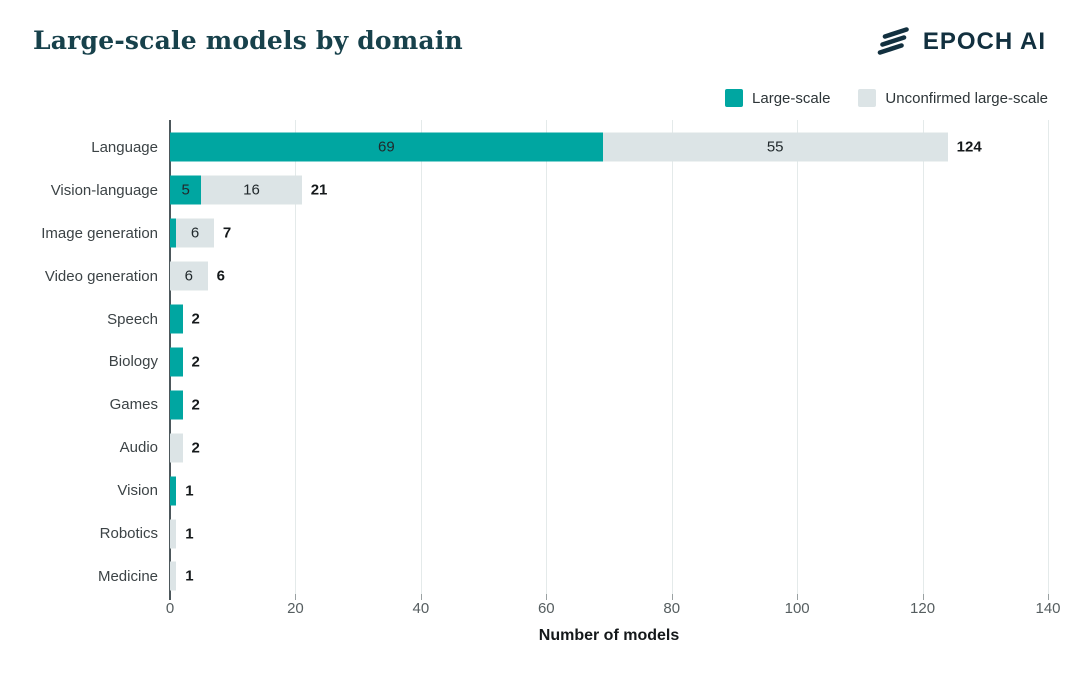 This screenshot has width=1080, height=674. What do you see at coordinates (220, 276) in the screenshot?
I see `bar-total-label: 6` at bounding box center [220, 276].